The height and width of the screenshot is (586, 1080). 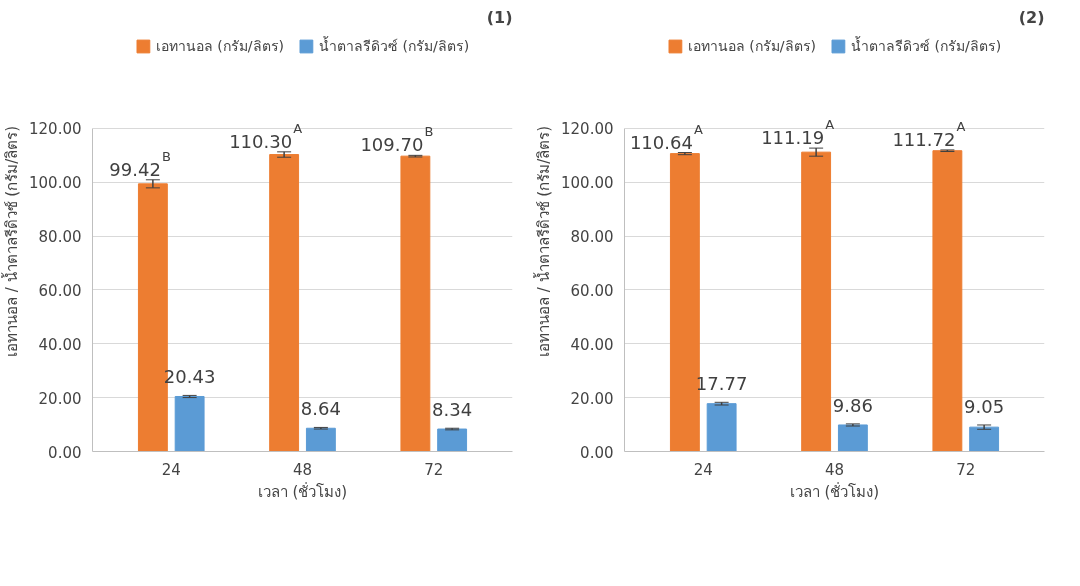 I want to click on data-label: 8.34, so click(x=452, y=410).